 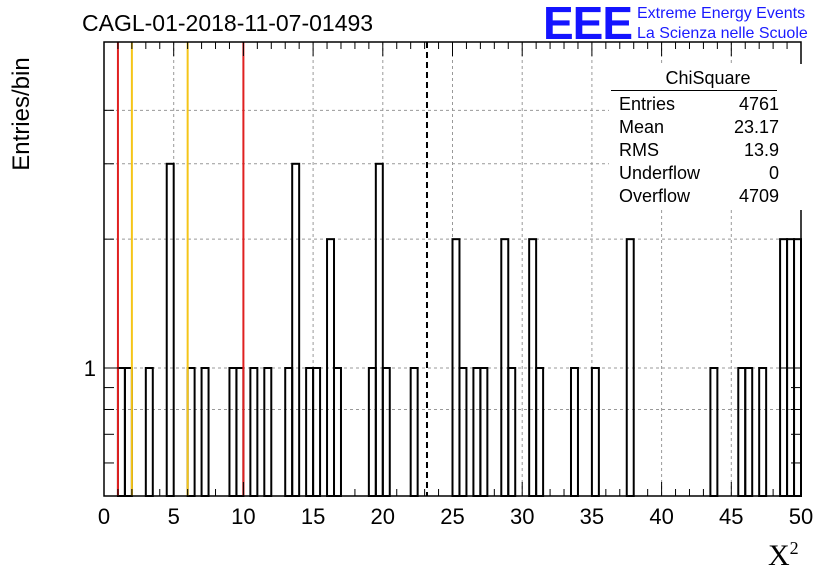 I want to click on x-tick-label: 5, so click(x=174, y=516).